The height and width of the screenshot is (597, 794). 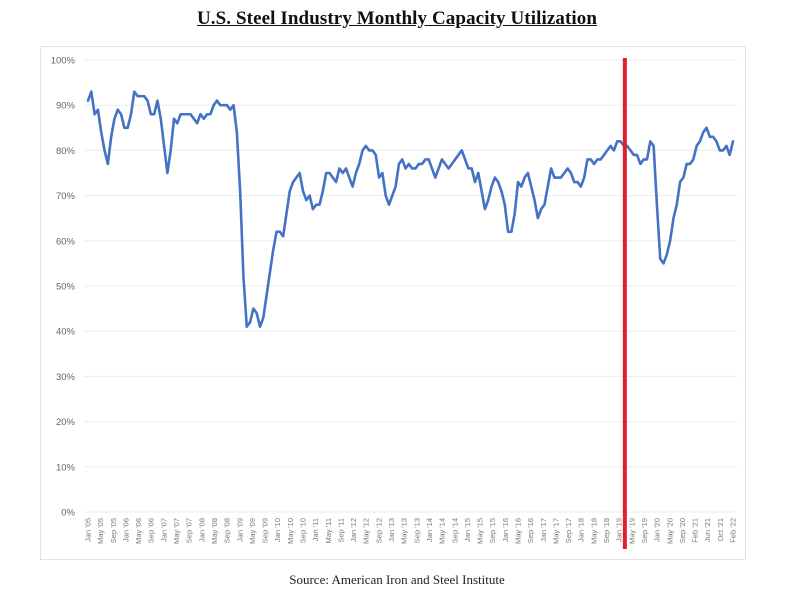 I want to click on x-tick-label: Sep '16, so click(x=530, y=530).